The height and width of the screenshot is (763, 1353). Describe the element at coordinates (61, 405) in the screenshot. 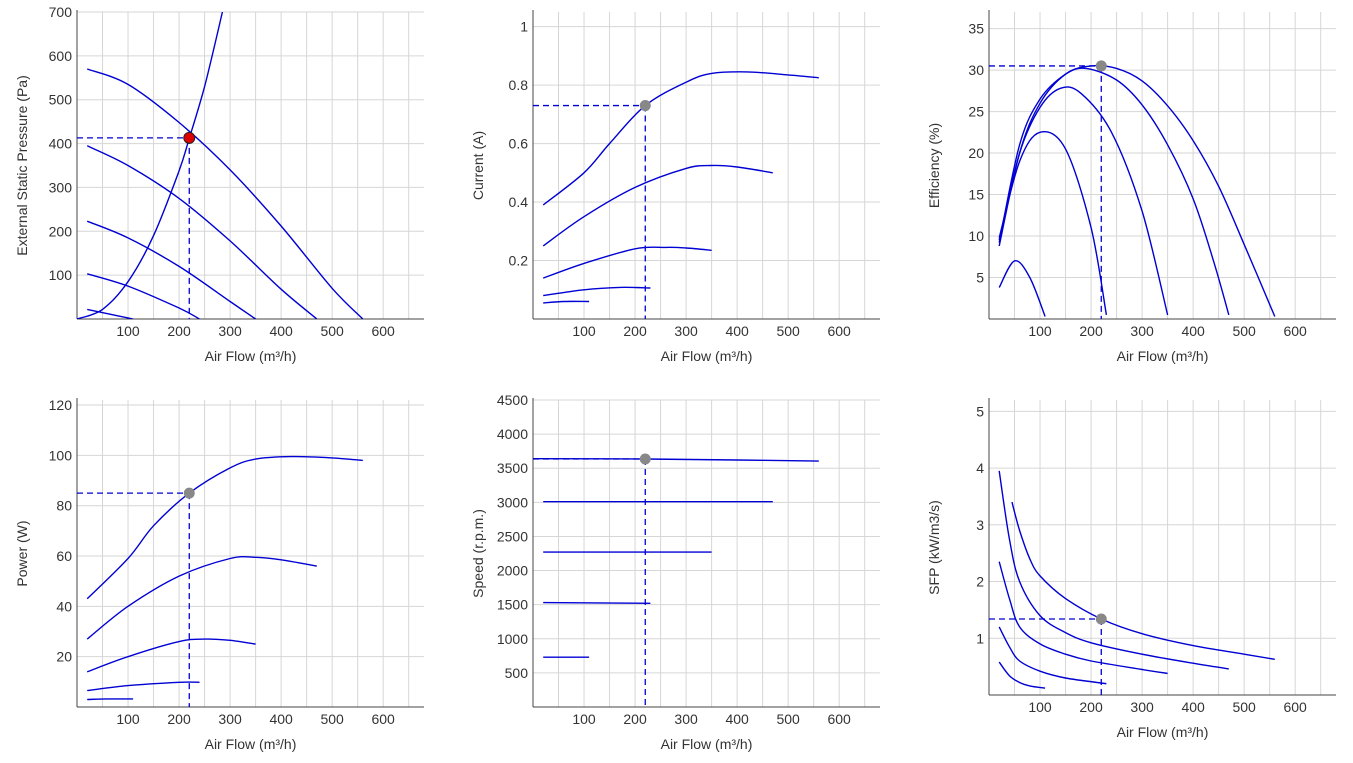

I see `y-tick-label: 120` at that location.